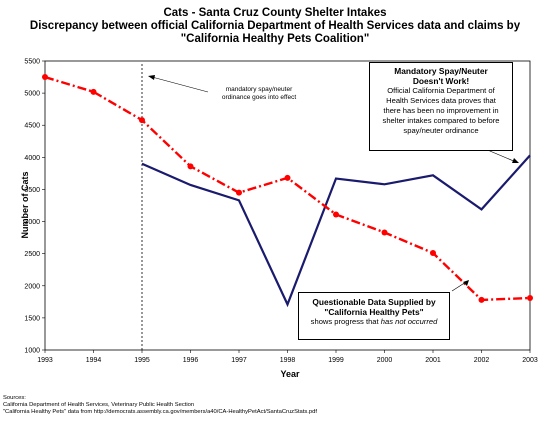 The width and height of the screenshot is (550, 425). Describe the element at coordinates (441, 100) in the screenshot. I see `box1-line-2: Health Services data proves that` at that location.